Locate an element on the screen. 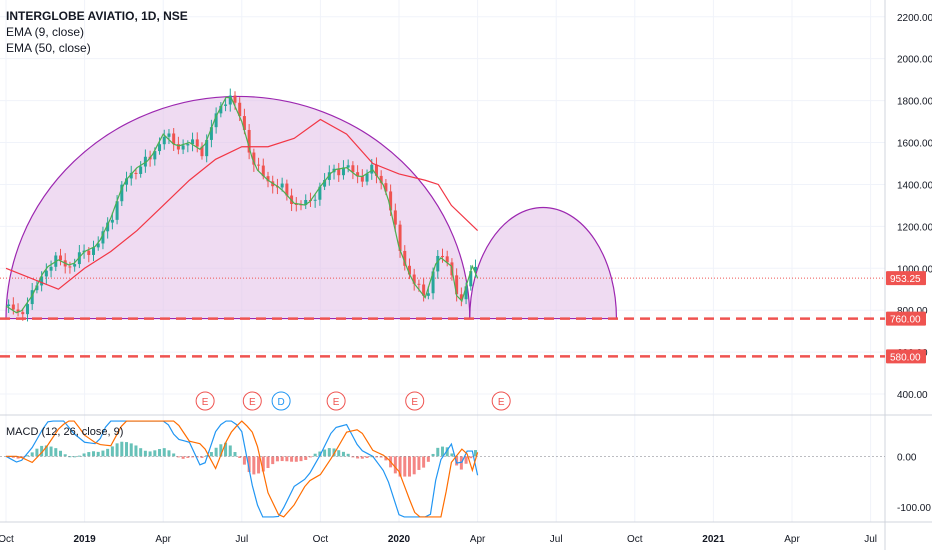 This screenshot has height=555, width=932. event-badge-label: D is located at coordinates (280, 402).